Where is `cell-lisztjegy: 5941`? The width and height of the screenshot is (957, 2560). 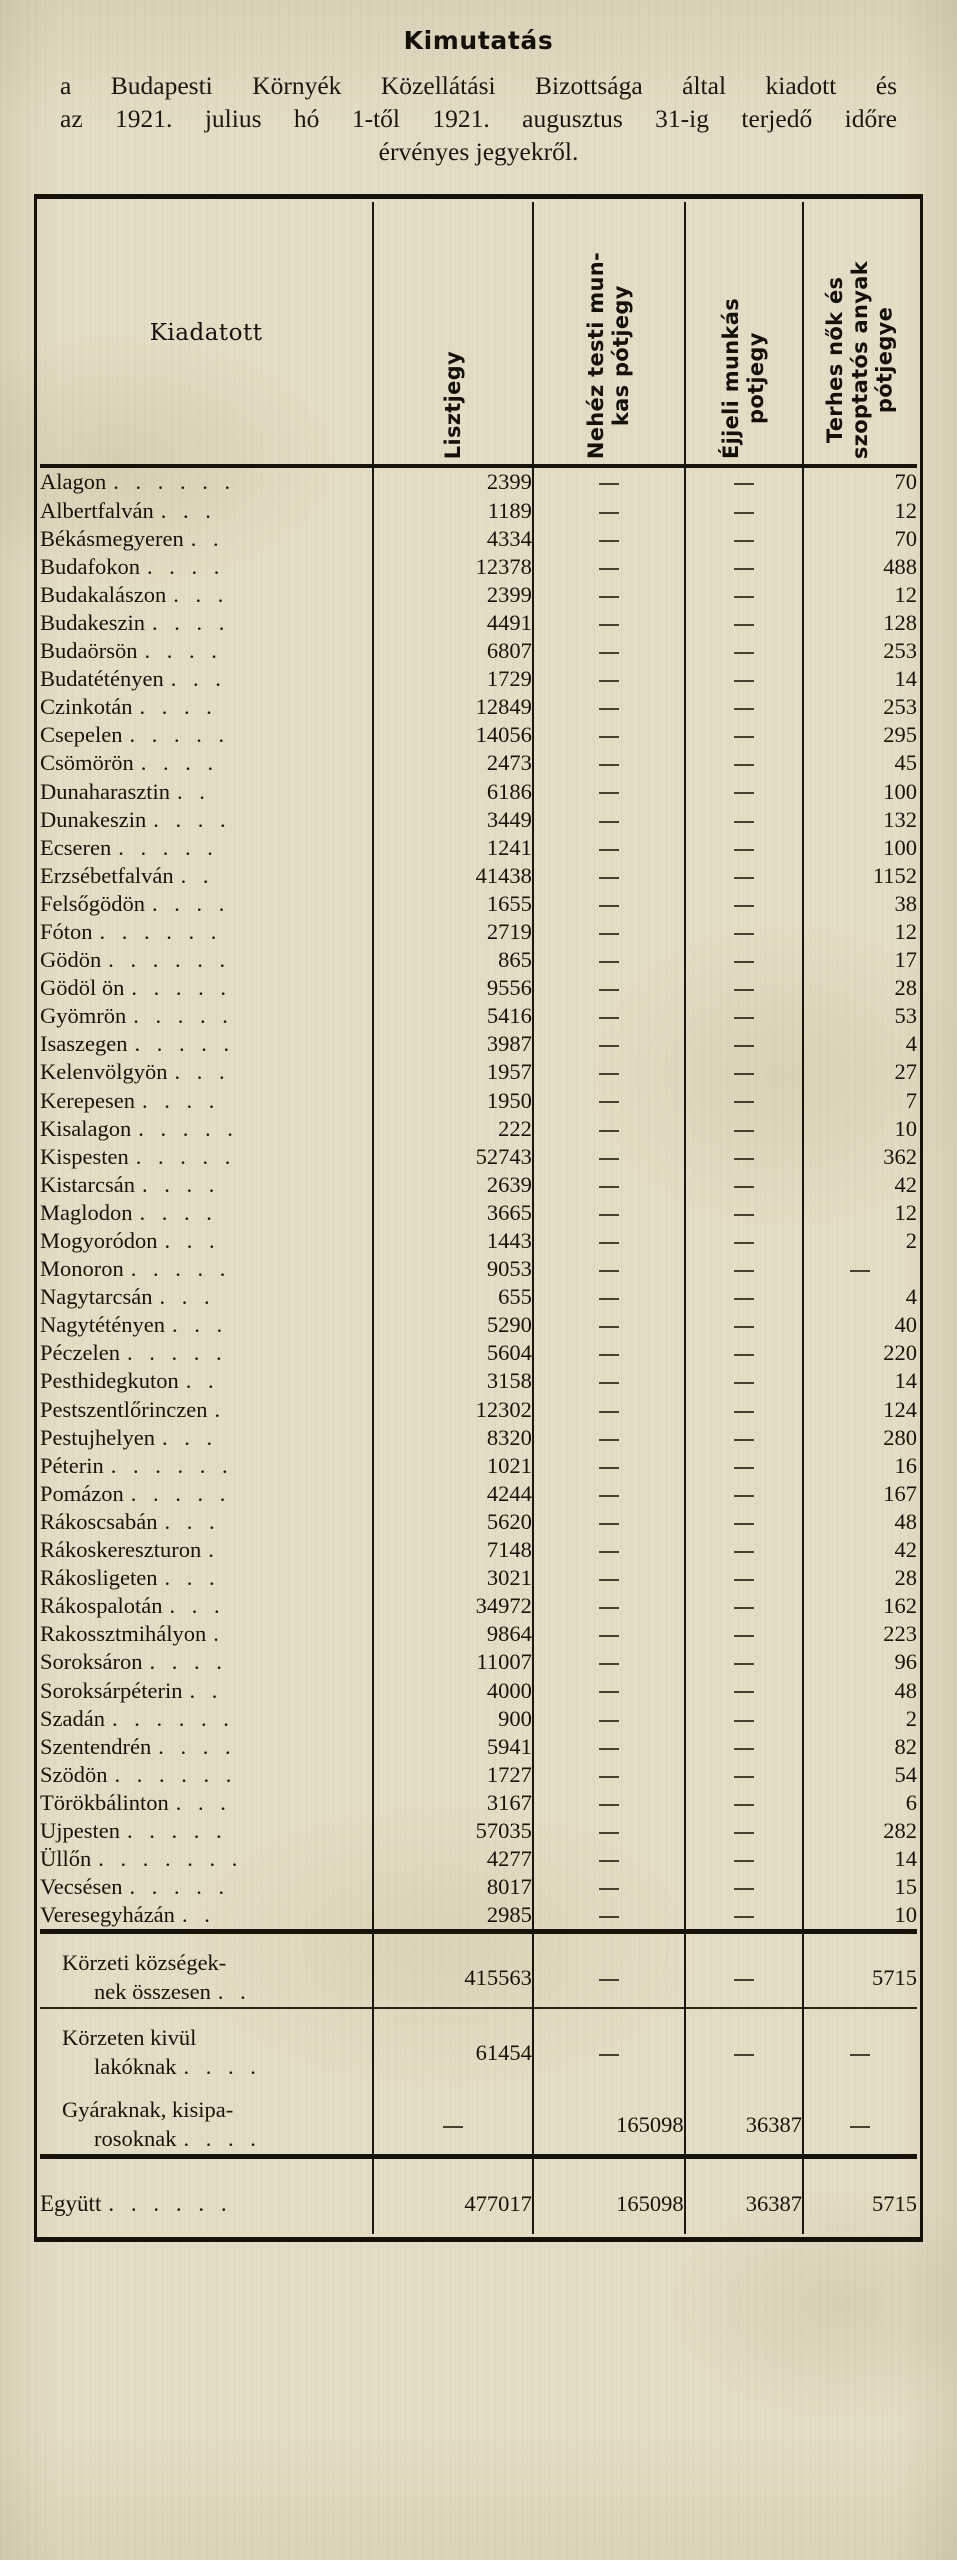 cell-lisztjegy: 5941 is located at coordinates (453, 1746).